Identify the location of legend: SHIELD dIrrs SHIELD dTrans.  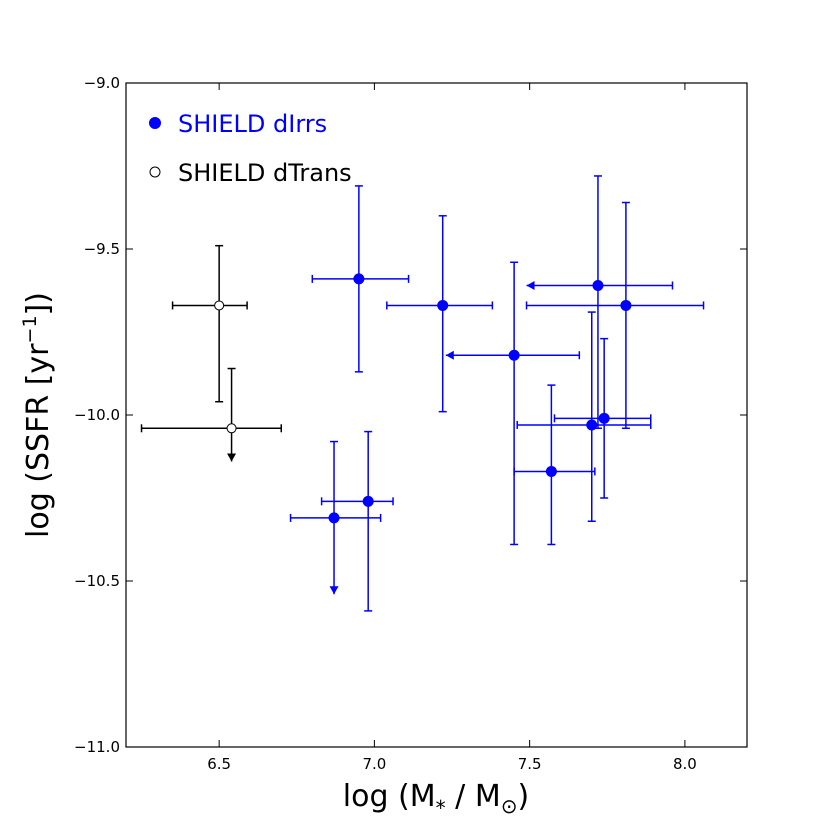
(250, 148).